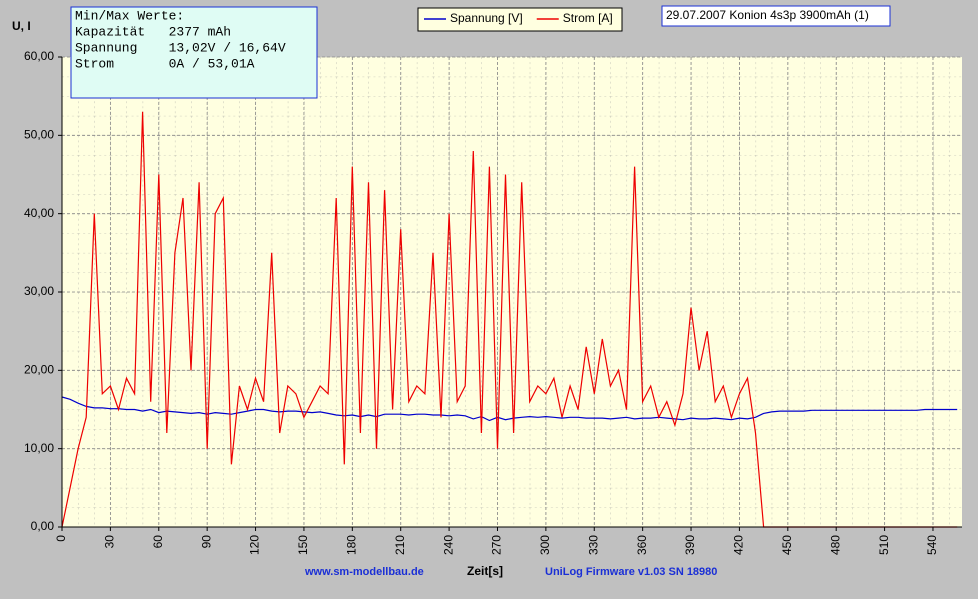 This screenshot has height=599, width=978. What do you see at coordinates (787, 545) in the screenshot?
I see `x-tick-label: 450` at bounding box center [787, 545].